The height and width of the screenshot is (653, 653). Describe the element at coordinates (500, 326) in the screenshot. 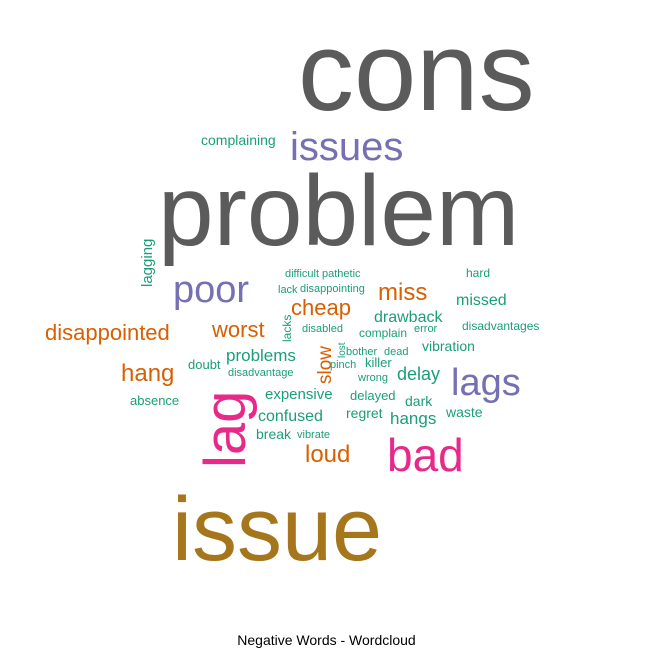

I see `word-disadvantages: disadvantages` at that location.